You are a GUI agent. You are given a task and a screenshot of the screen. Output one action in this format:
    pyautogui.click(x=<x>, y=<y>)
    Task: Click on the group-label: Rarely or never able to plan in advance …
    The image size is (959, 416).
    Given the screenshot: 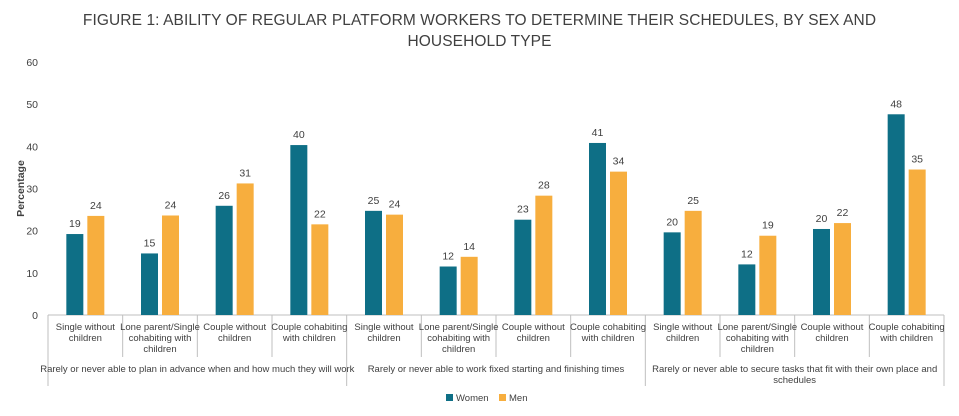 What is the action you would take?
    pyautogui.click(x=197, y=369)
    